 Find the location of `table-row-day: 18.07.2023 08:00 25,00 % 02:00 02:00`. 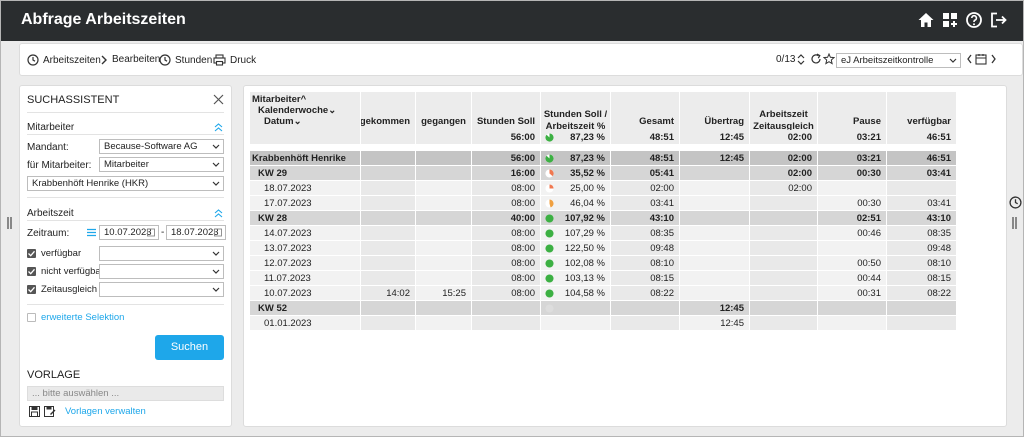

table-row-day: 18.07.2023 08:00 25,00 % 02:00 02:00 is located at coordinates (603, 188).